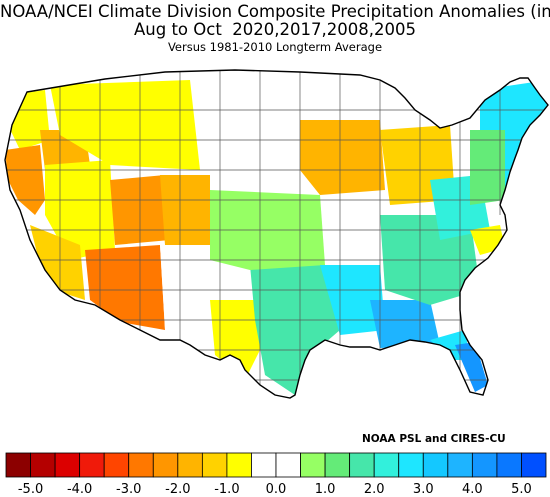  What do you see at coordinates (57, 262) in the screenshot?
I see `region-s-california` at bounding box center [57, 262].